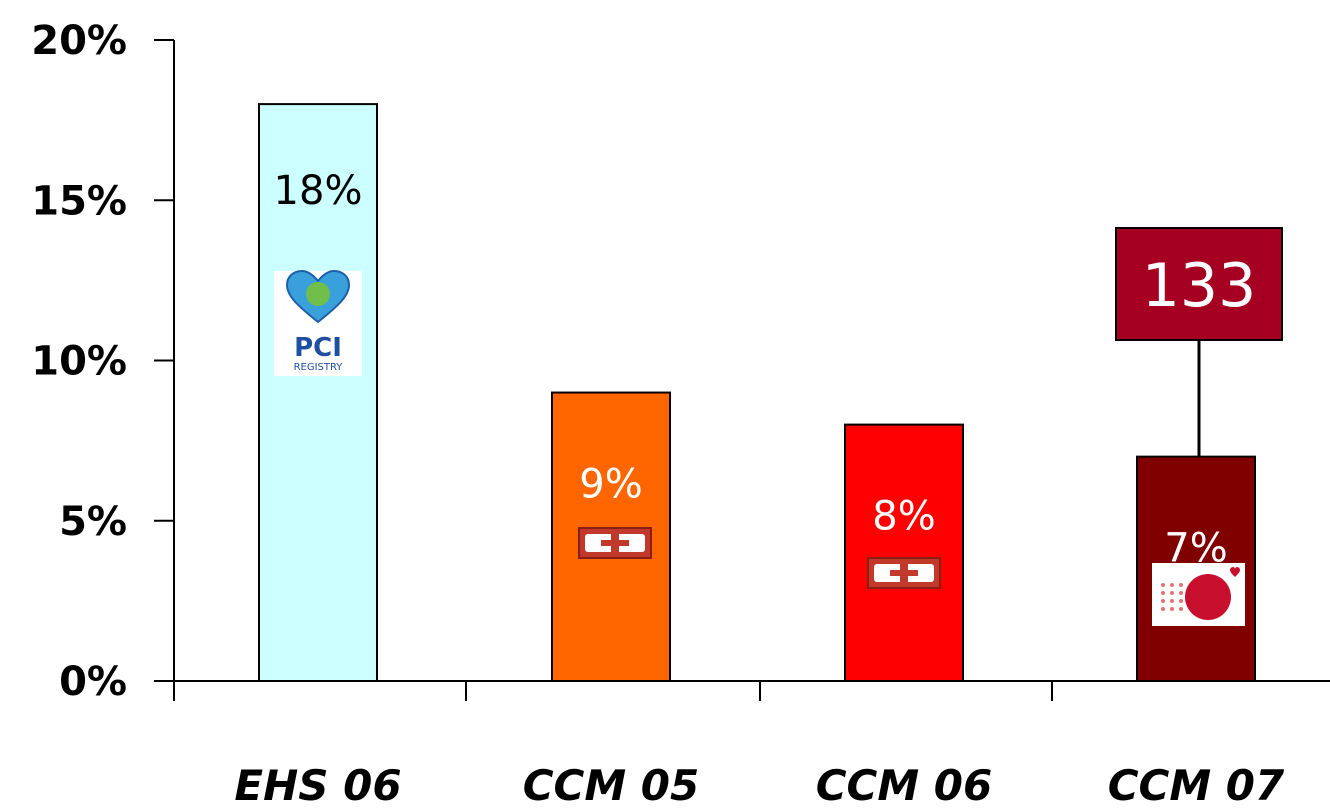 Image resolution: width=1330 pixels, height=808 pixels. I want to click on globe-icon, so click(318, 294).